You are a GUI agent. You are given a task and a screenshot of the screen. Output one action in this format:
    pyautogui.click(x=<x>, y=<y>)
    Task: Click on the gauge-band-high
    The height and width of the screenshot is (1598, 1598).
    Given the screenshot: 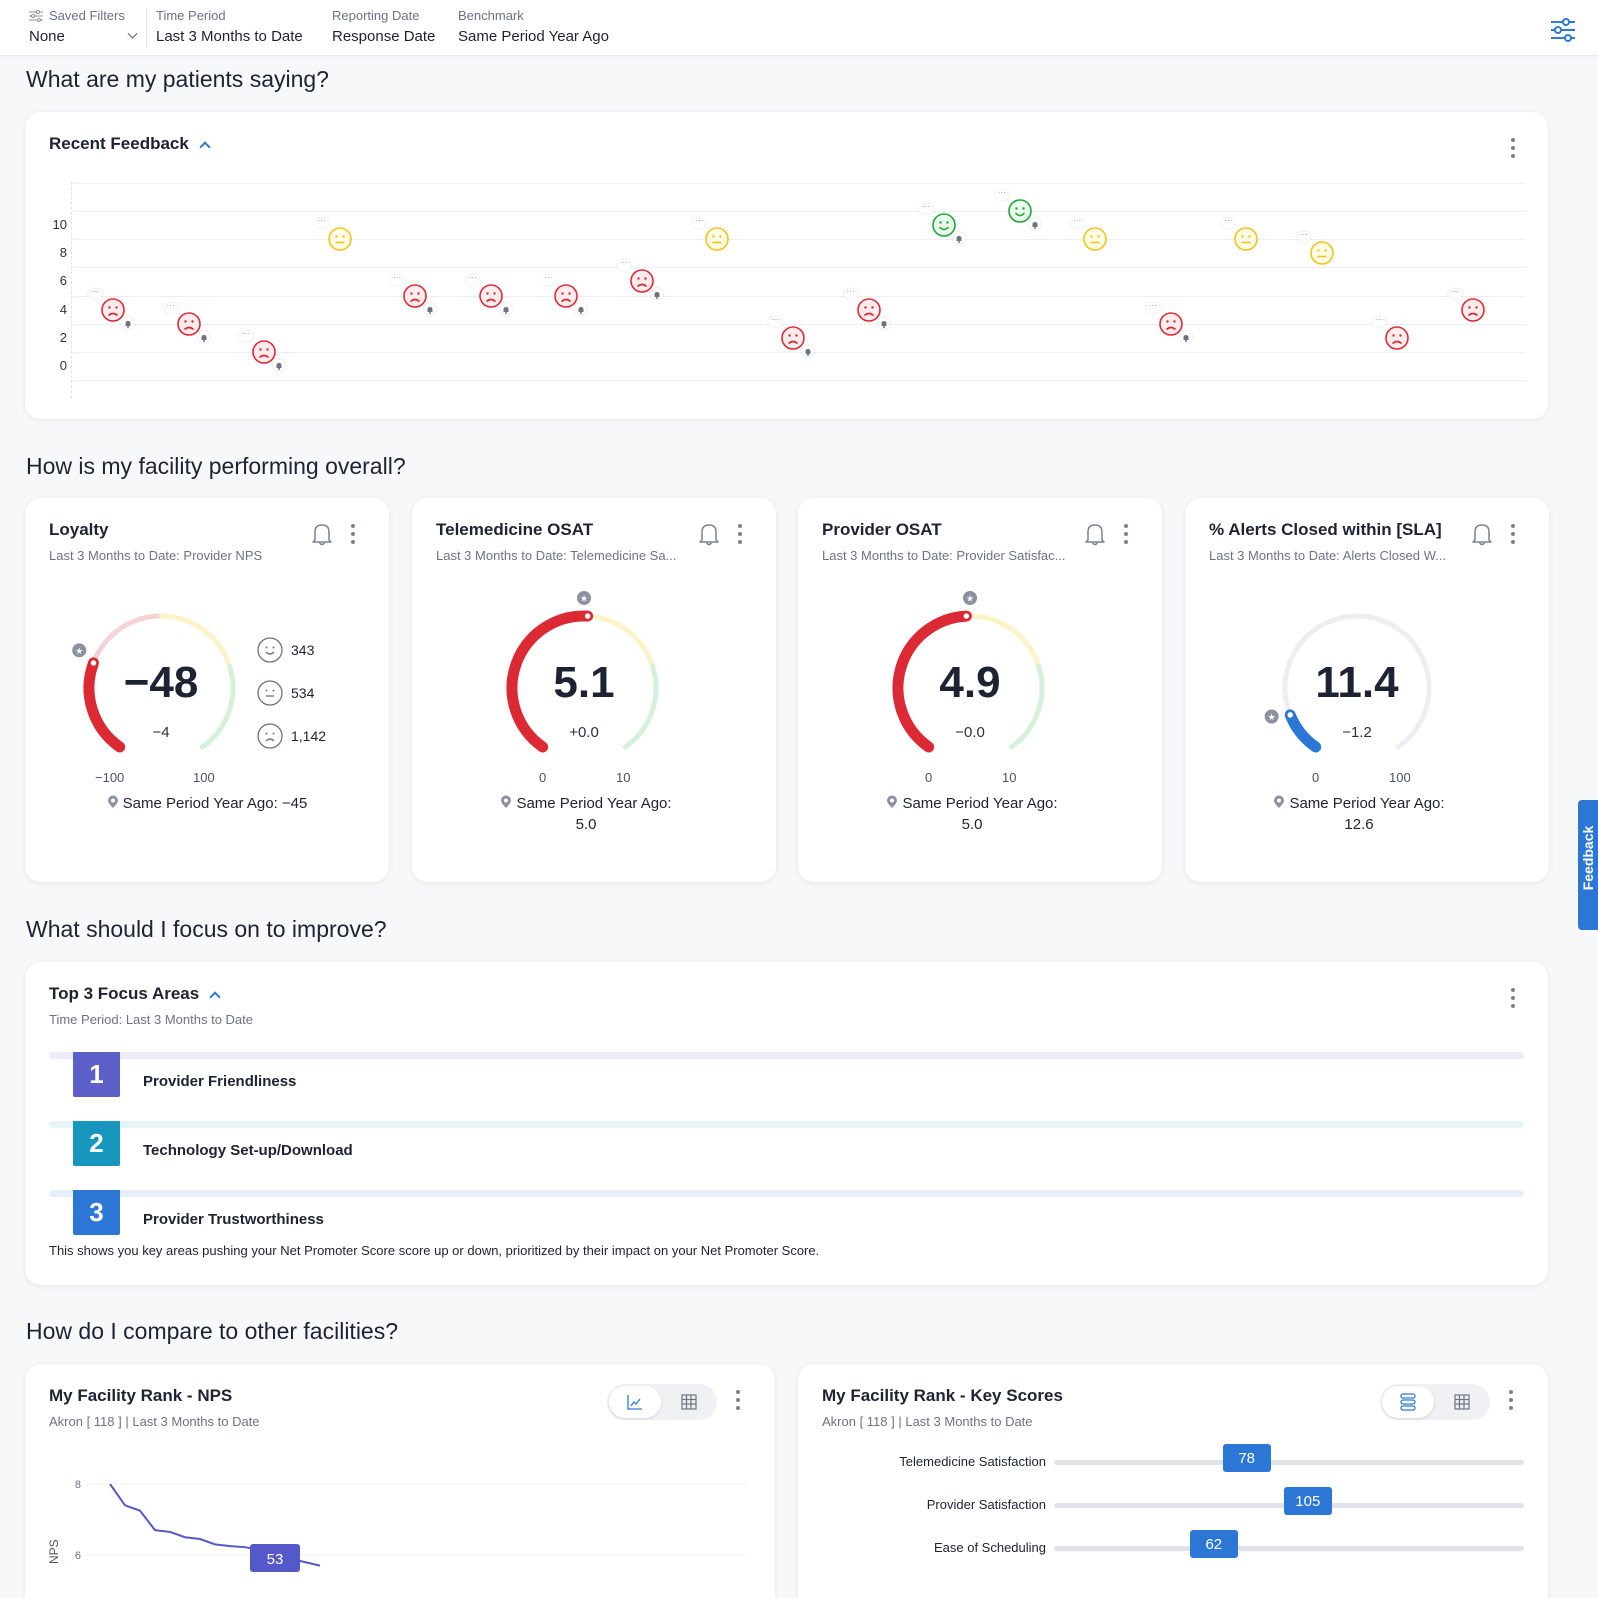 What is the action you would take?
    pyautogui.click(x=217, y=706)
    